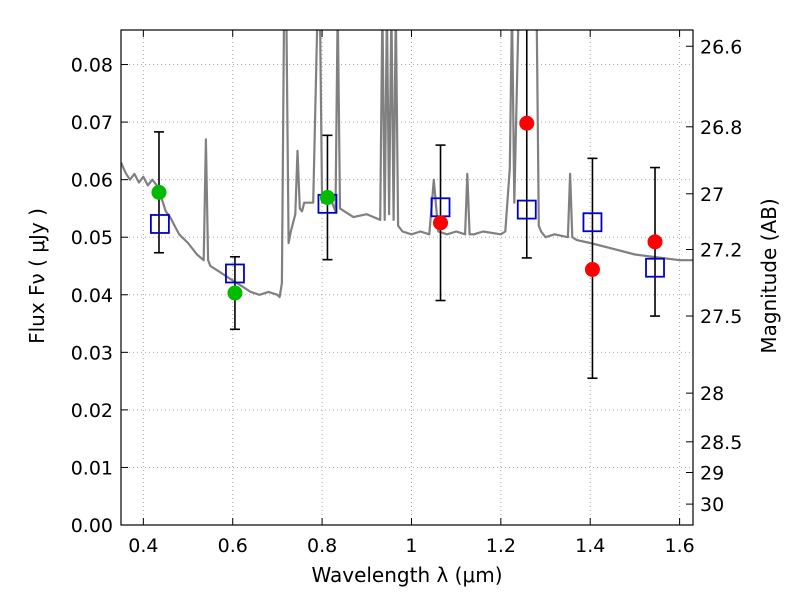  What do you see at coordinates (712, 474) in the screenshot?
I see `right-tick-label: 29` at bounding box center [712, 474].